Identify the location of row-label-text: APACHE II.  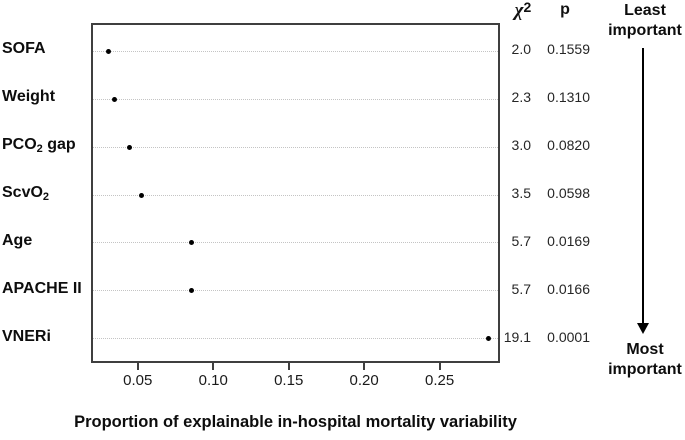
(42, 288).